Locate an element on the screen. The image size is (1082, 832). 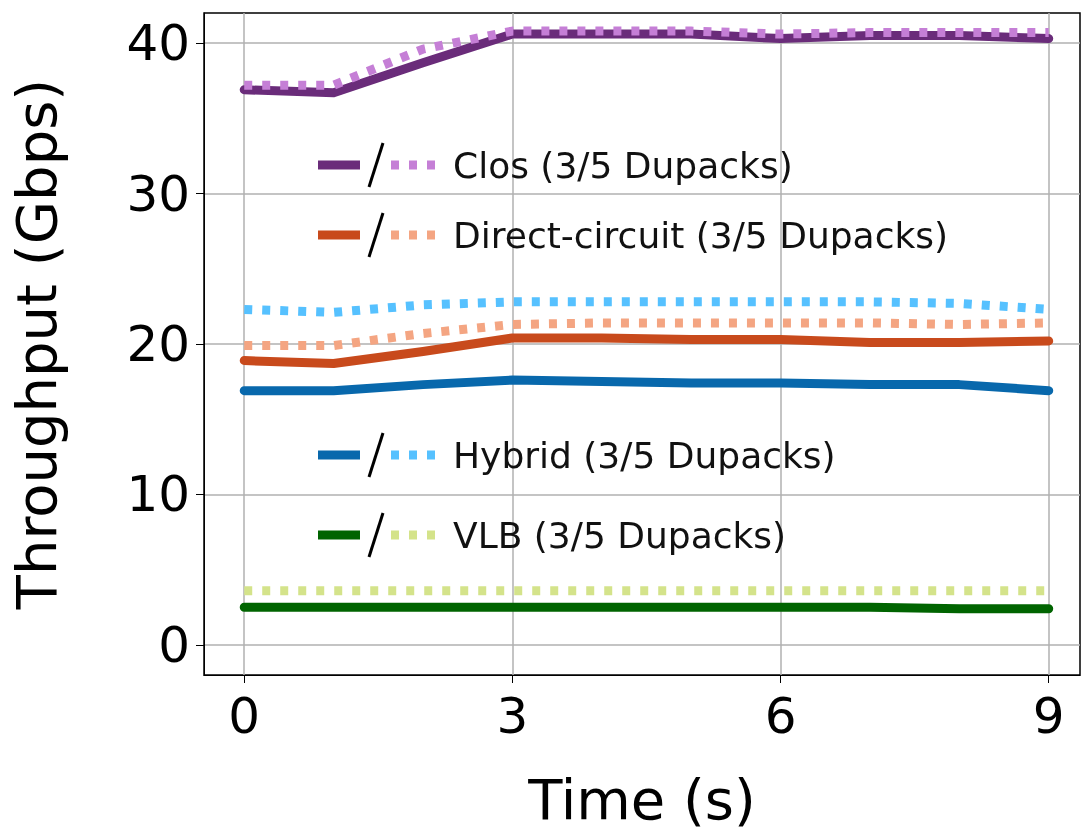
text: Direct-circuit (3/5 Dupacks) is located at coordinates (701, 235).